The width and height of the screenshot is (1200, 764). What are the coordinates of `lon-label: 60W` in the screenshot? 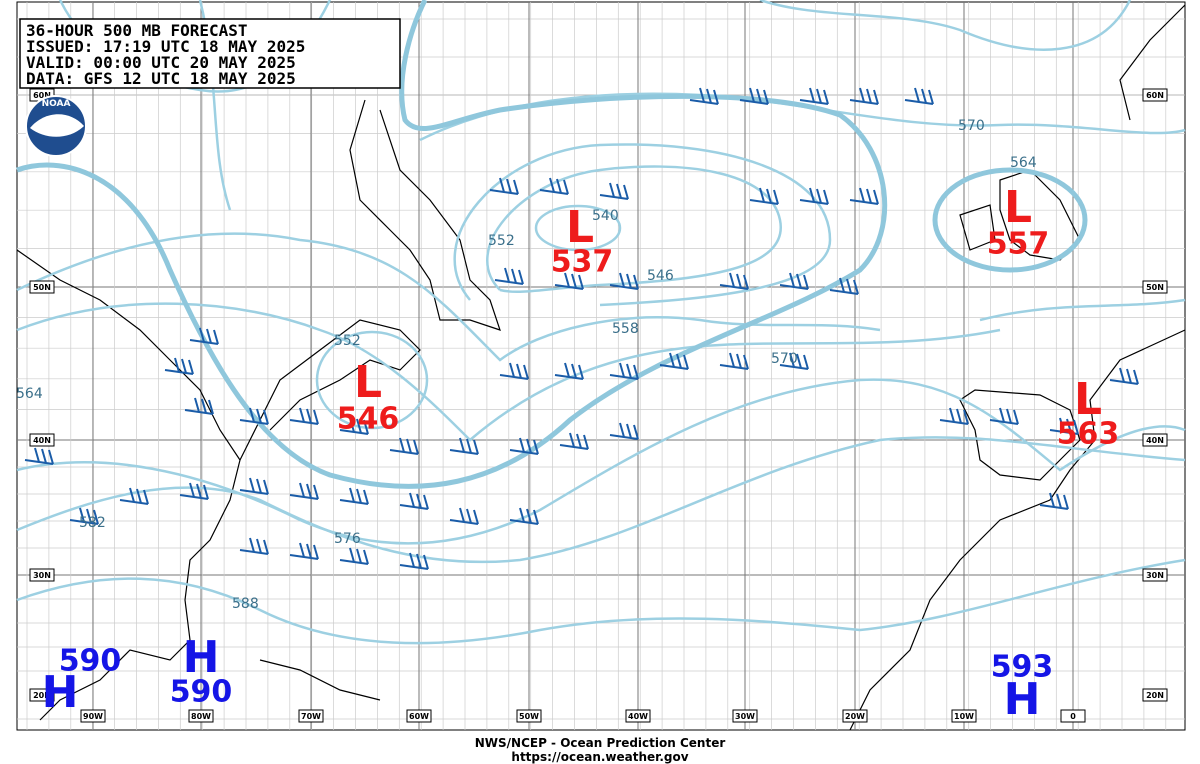 It's located at (419, 716).